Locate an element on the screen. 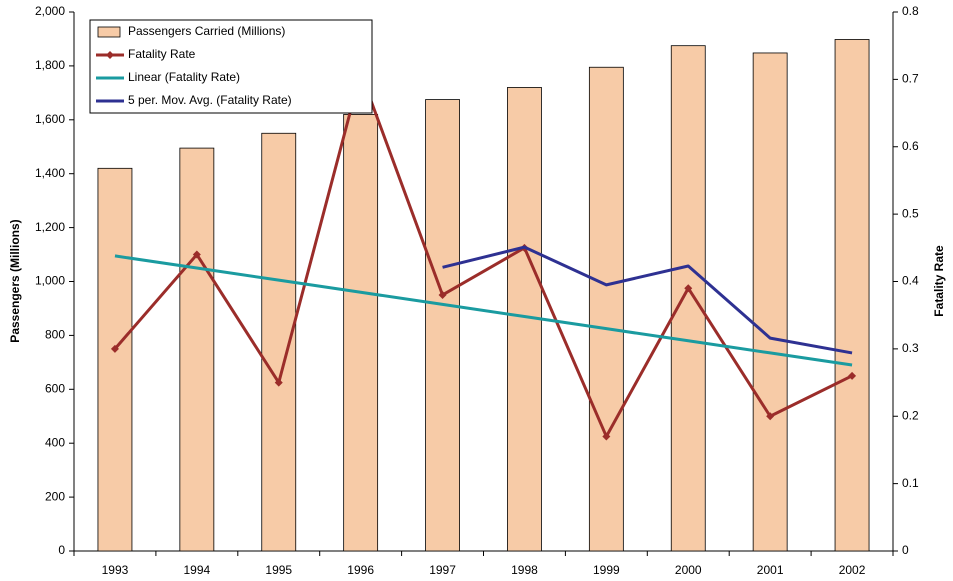 The height and width of the screenshot is (581, 953). x-tick-label: 2001 is located at coordinates (770, 570).